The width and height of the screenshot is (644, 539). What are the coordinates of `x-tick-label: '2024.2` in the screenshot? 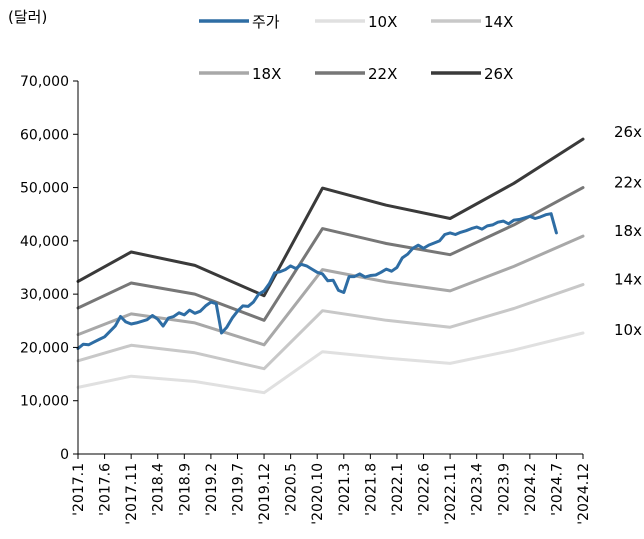 It's located at (531, 489).